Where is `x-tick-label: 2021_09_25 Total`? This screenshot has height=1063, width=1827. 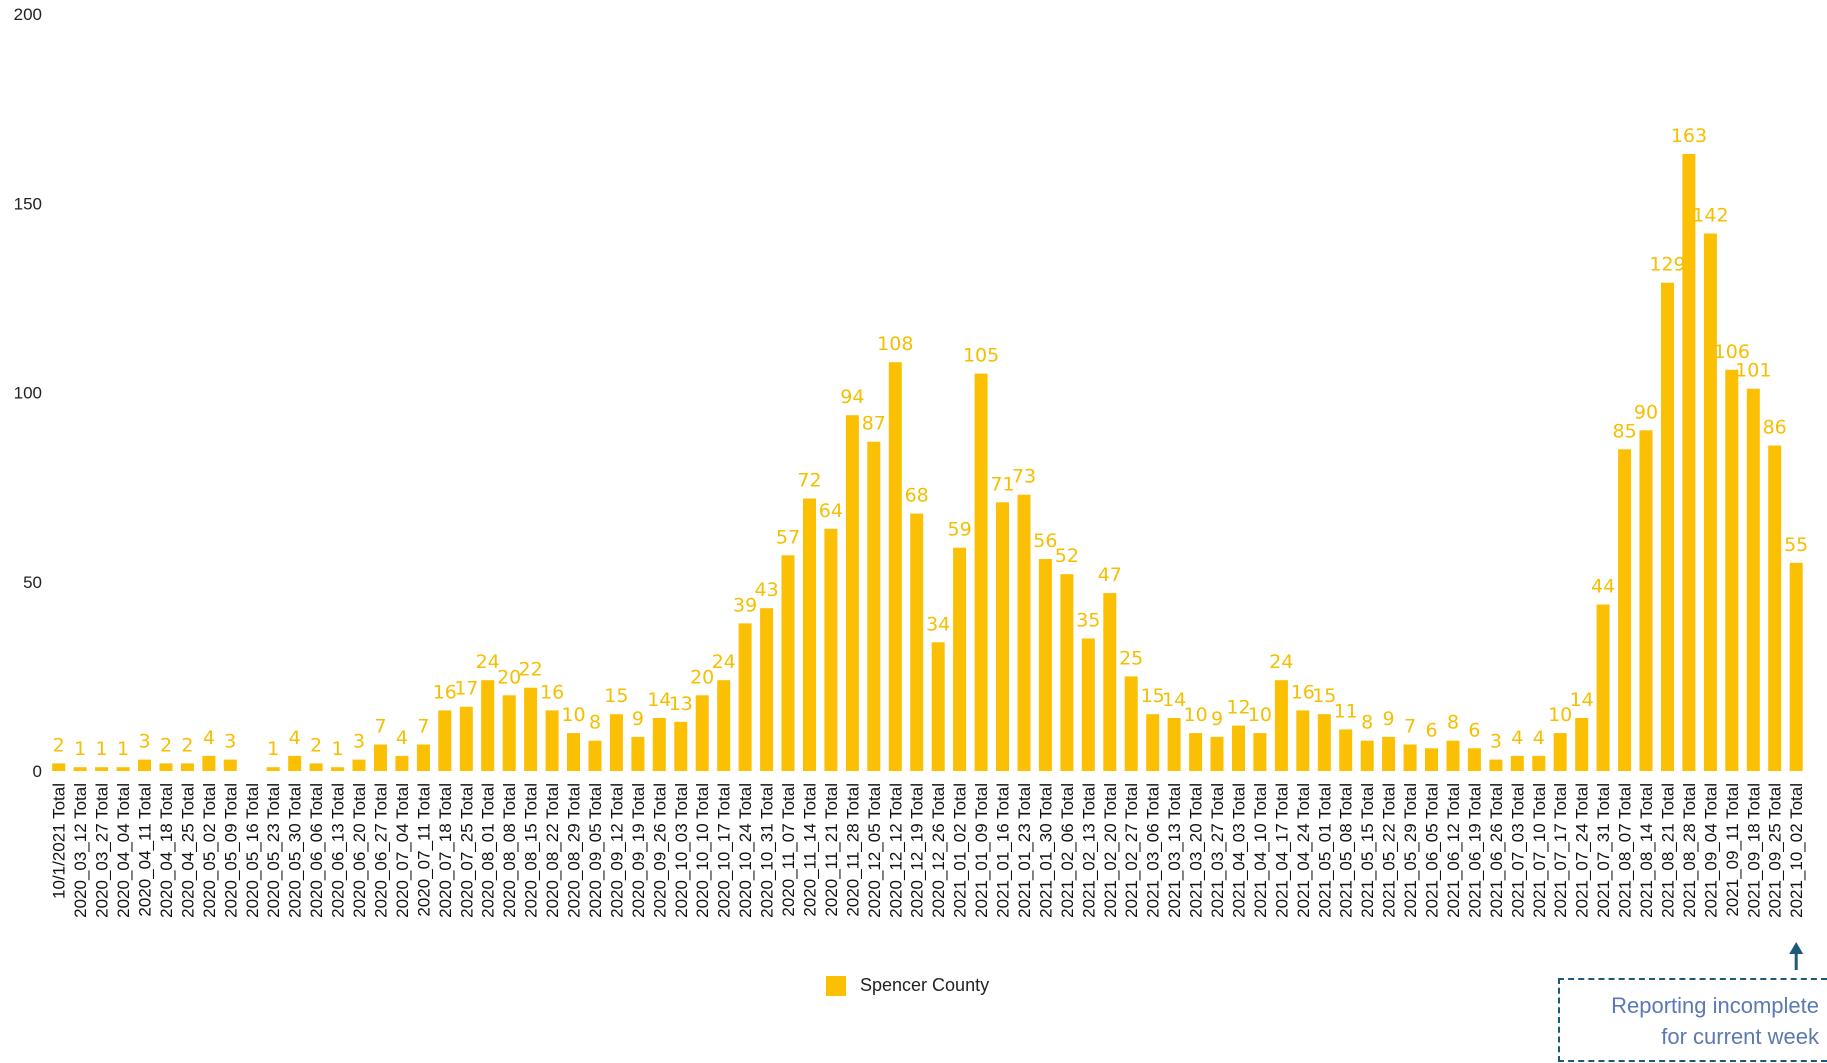
x-tick-label: 2021_09_25 Total is located at coordinates (1775, 850).